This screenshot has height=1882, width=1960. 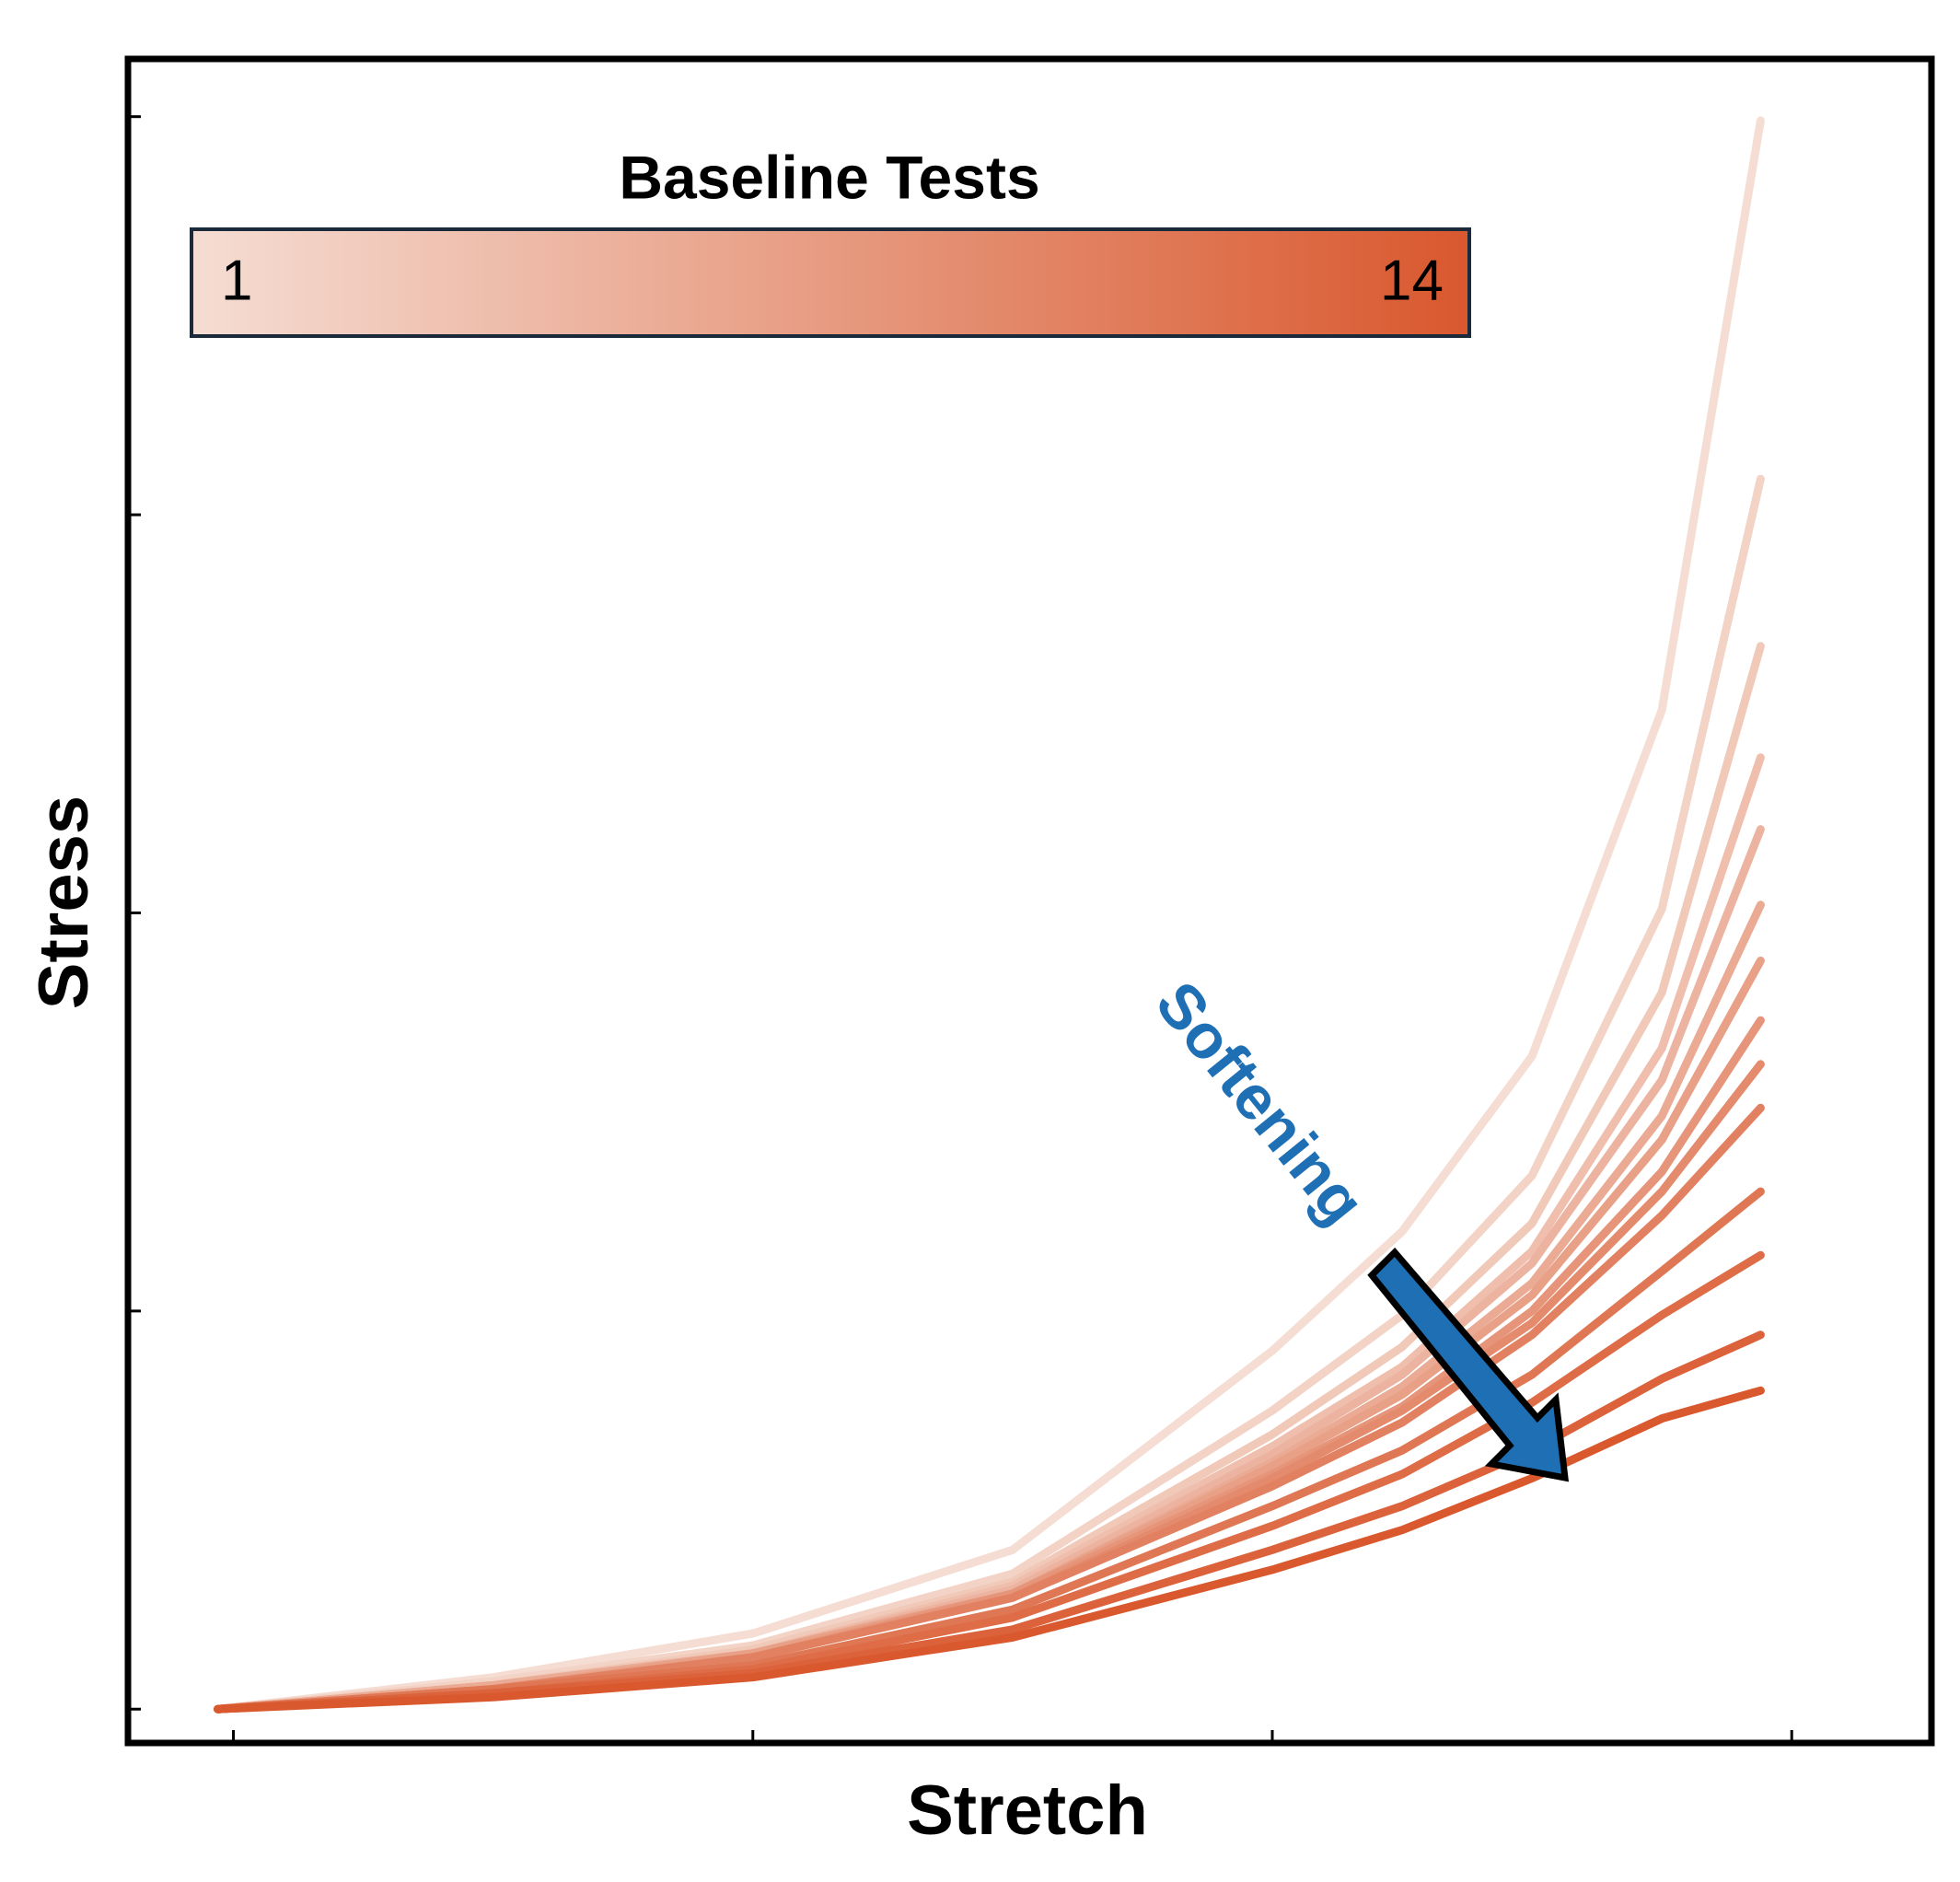 I want to click on annotation-arrow, so click(x=1468, y=1365).